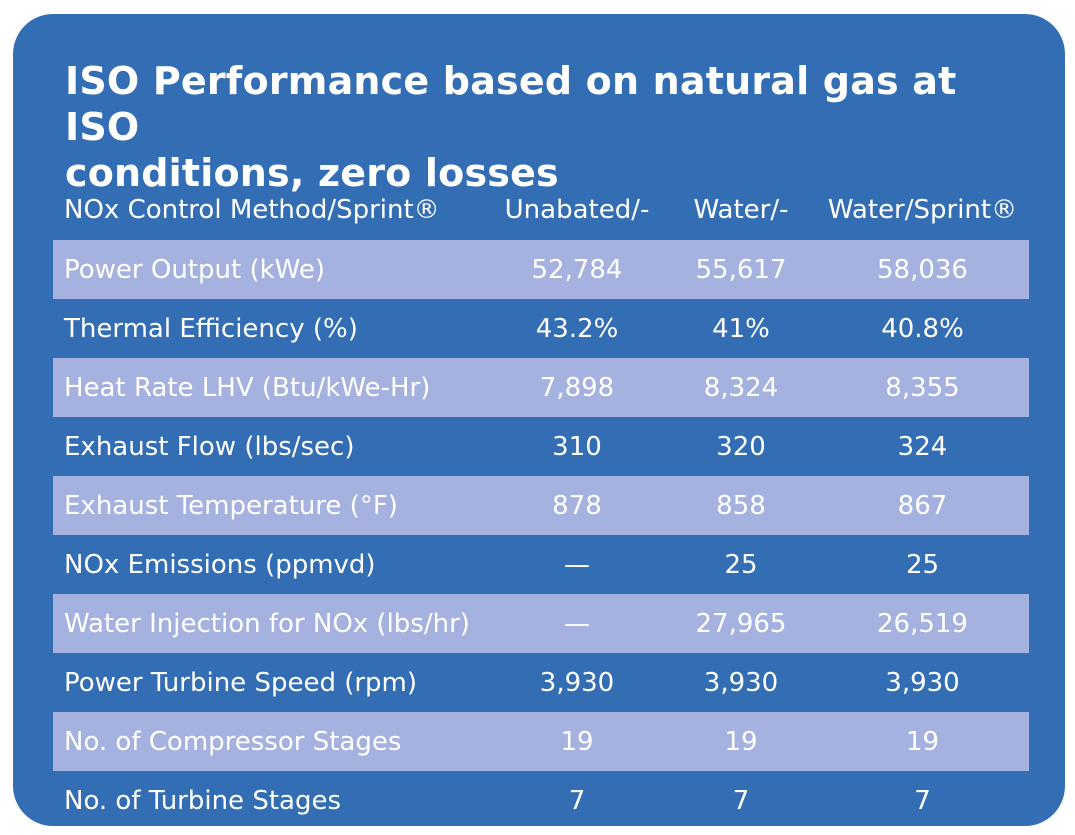 The height and width of the screenshot is (835, 1075). Describe the element at coordinates (541, 800) in the screenshot. I see `table-row: No. of Turbine Stages 7 7 7` at that location.